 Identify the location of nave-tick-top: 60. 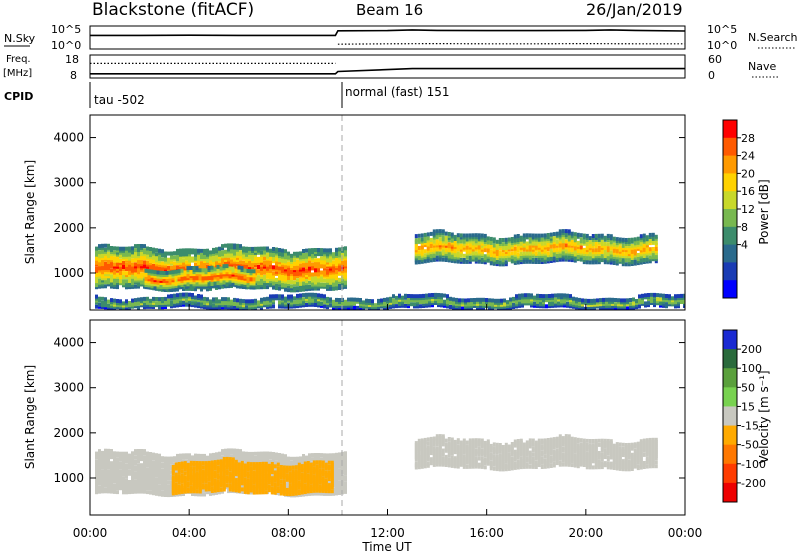
(715, 59).